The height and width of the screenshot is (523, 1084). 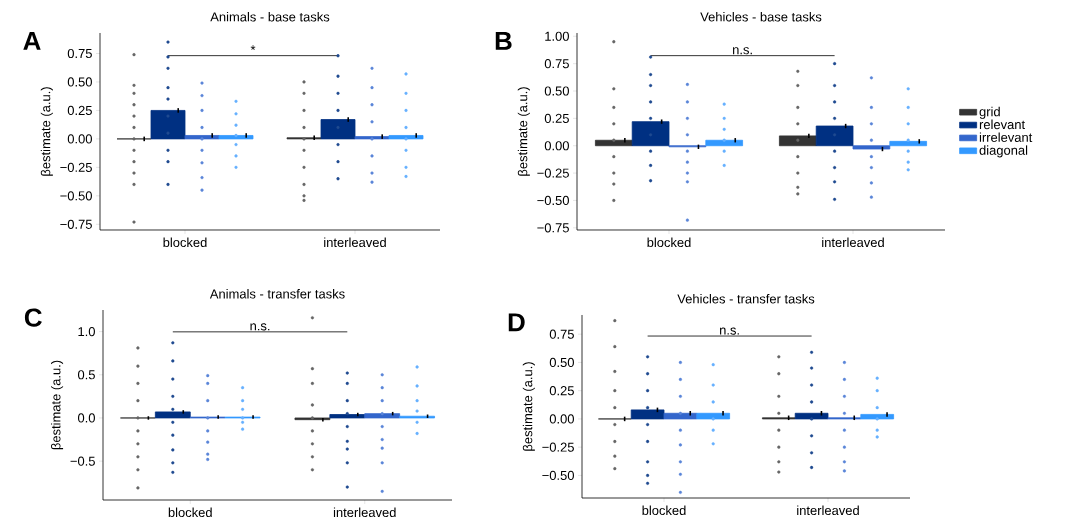 What do you see at coordinates (989, 112) in the screenshot?
I see `legend-label: grid` at bounding box center [989, 112].